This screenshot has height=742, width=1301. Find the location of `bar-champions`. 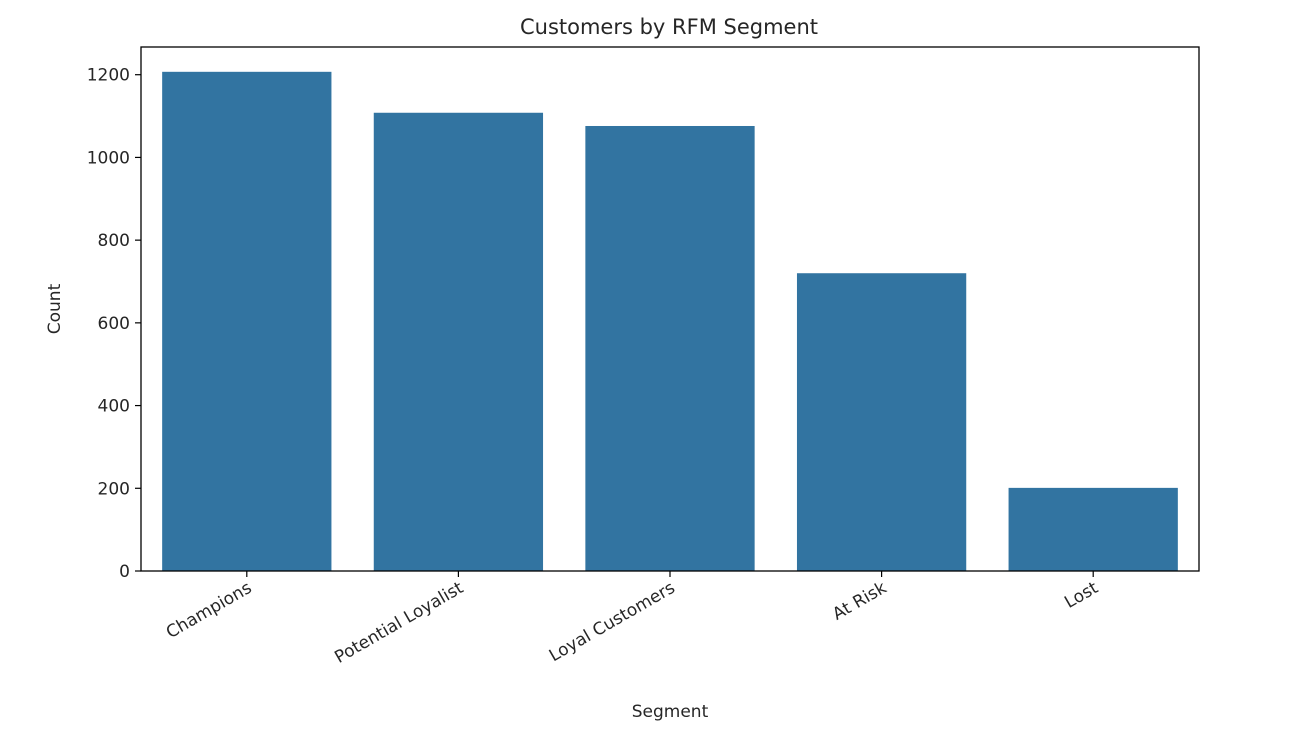

bar-champions is located at coordinates (247, 321).